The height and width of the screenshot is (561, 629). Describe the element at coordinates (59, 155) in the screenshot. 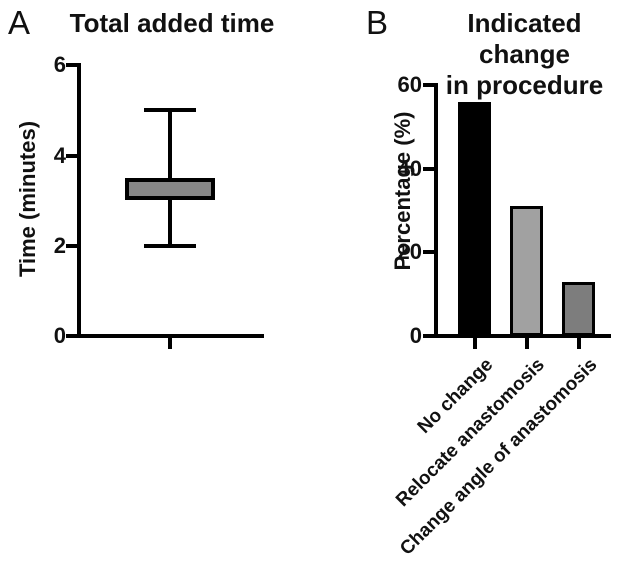

I see `panel-a-y-tick-label: 4` at that location.